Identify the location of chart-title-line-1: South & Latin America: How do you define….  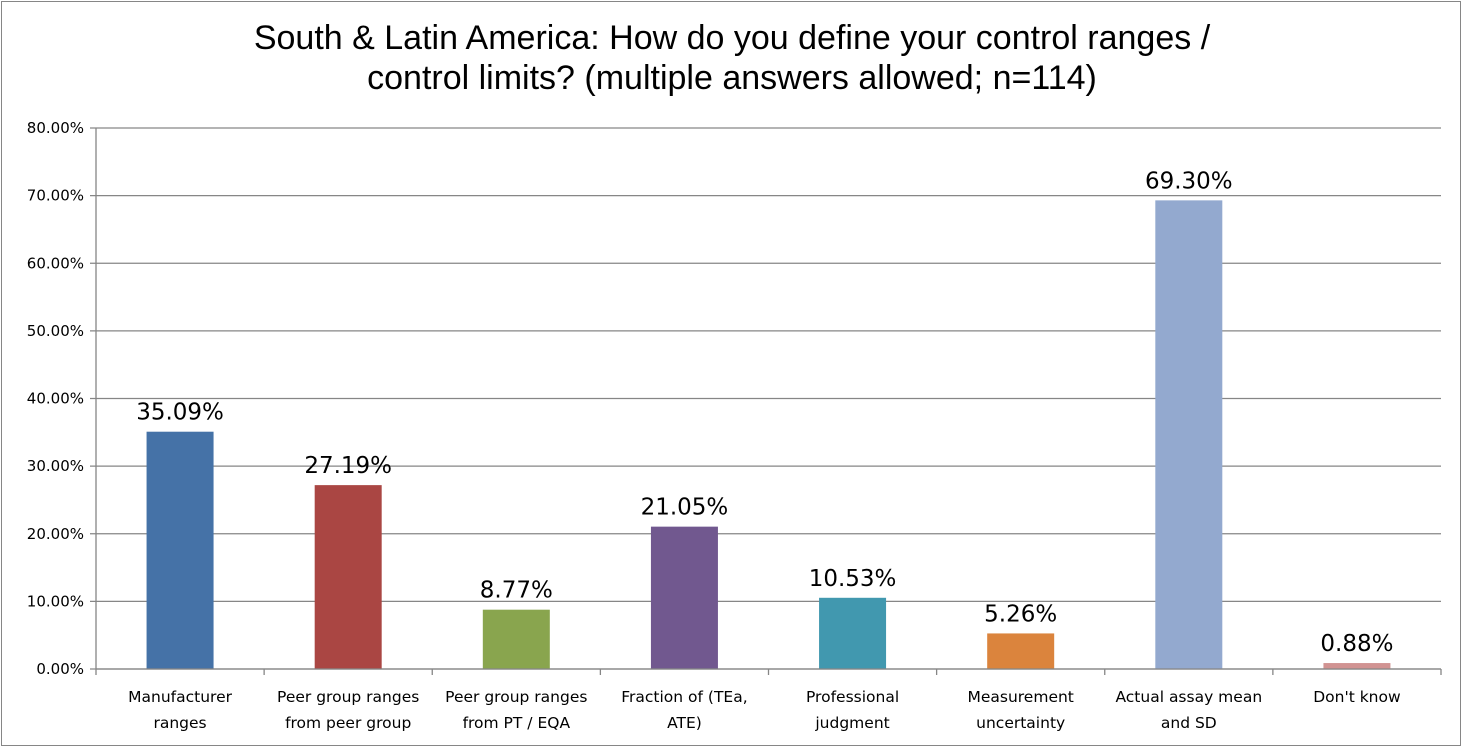
(732, 38).